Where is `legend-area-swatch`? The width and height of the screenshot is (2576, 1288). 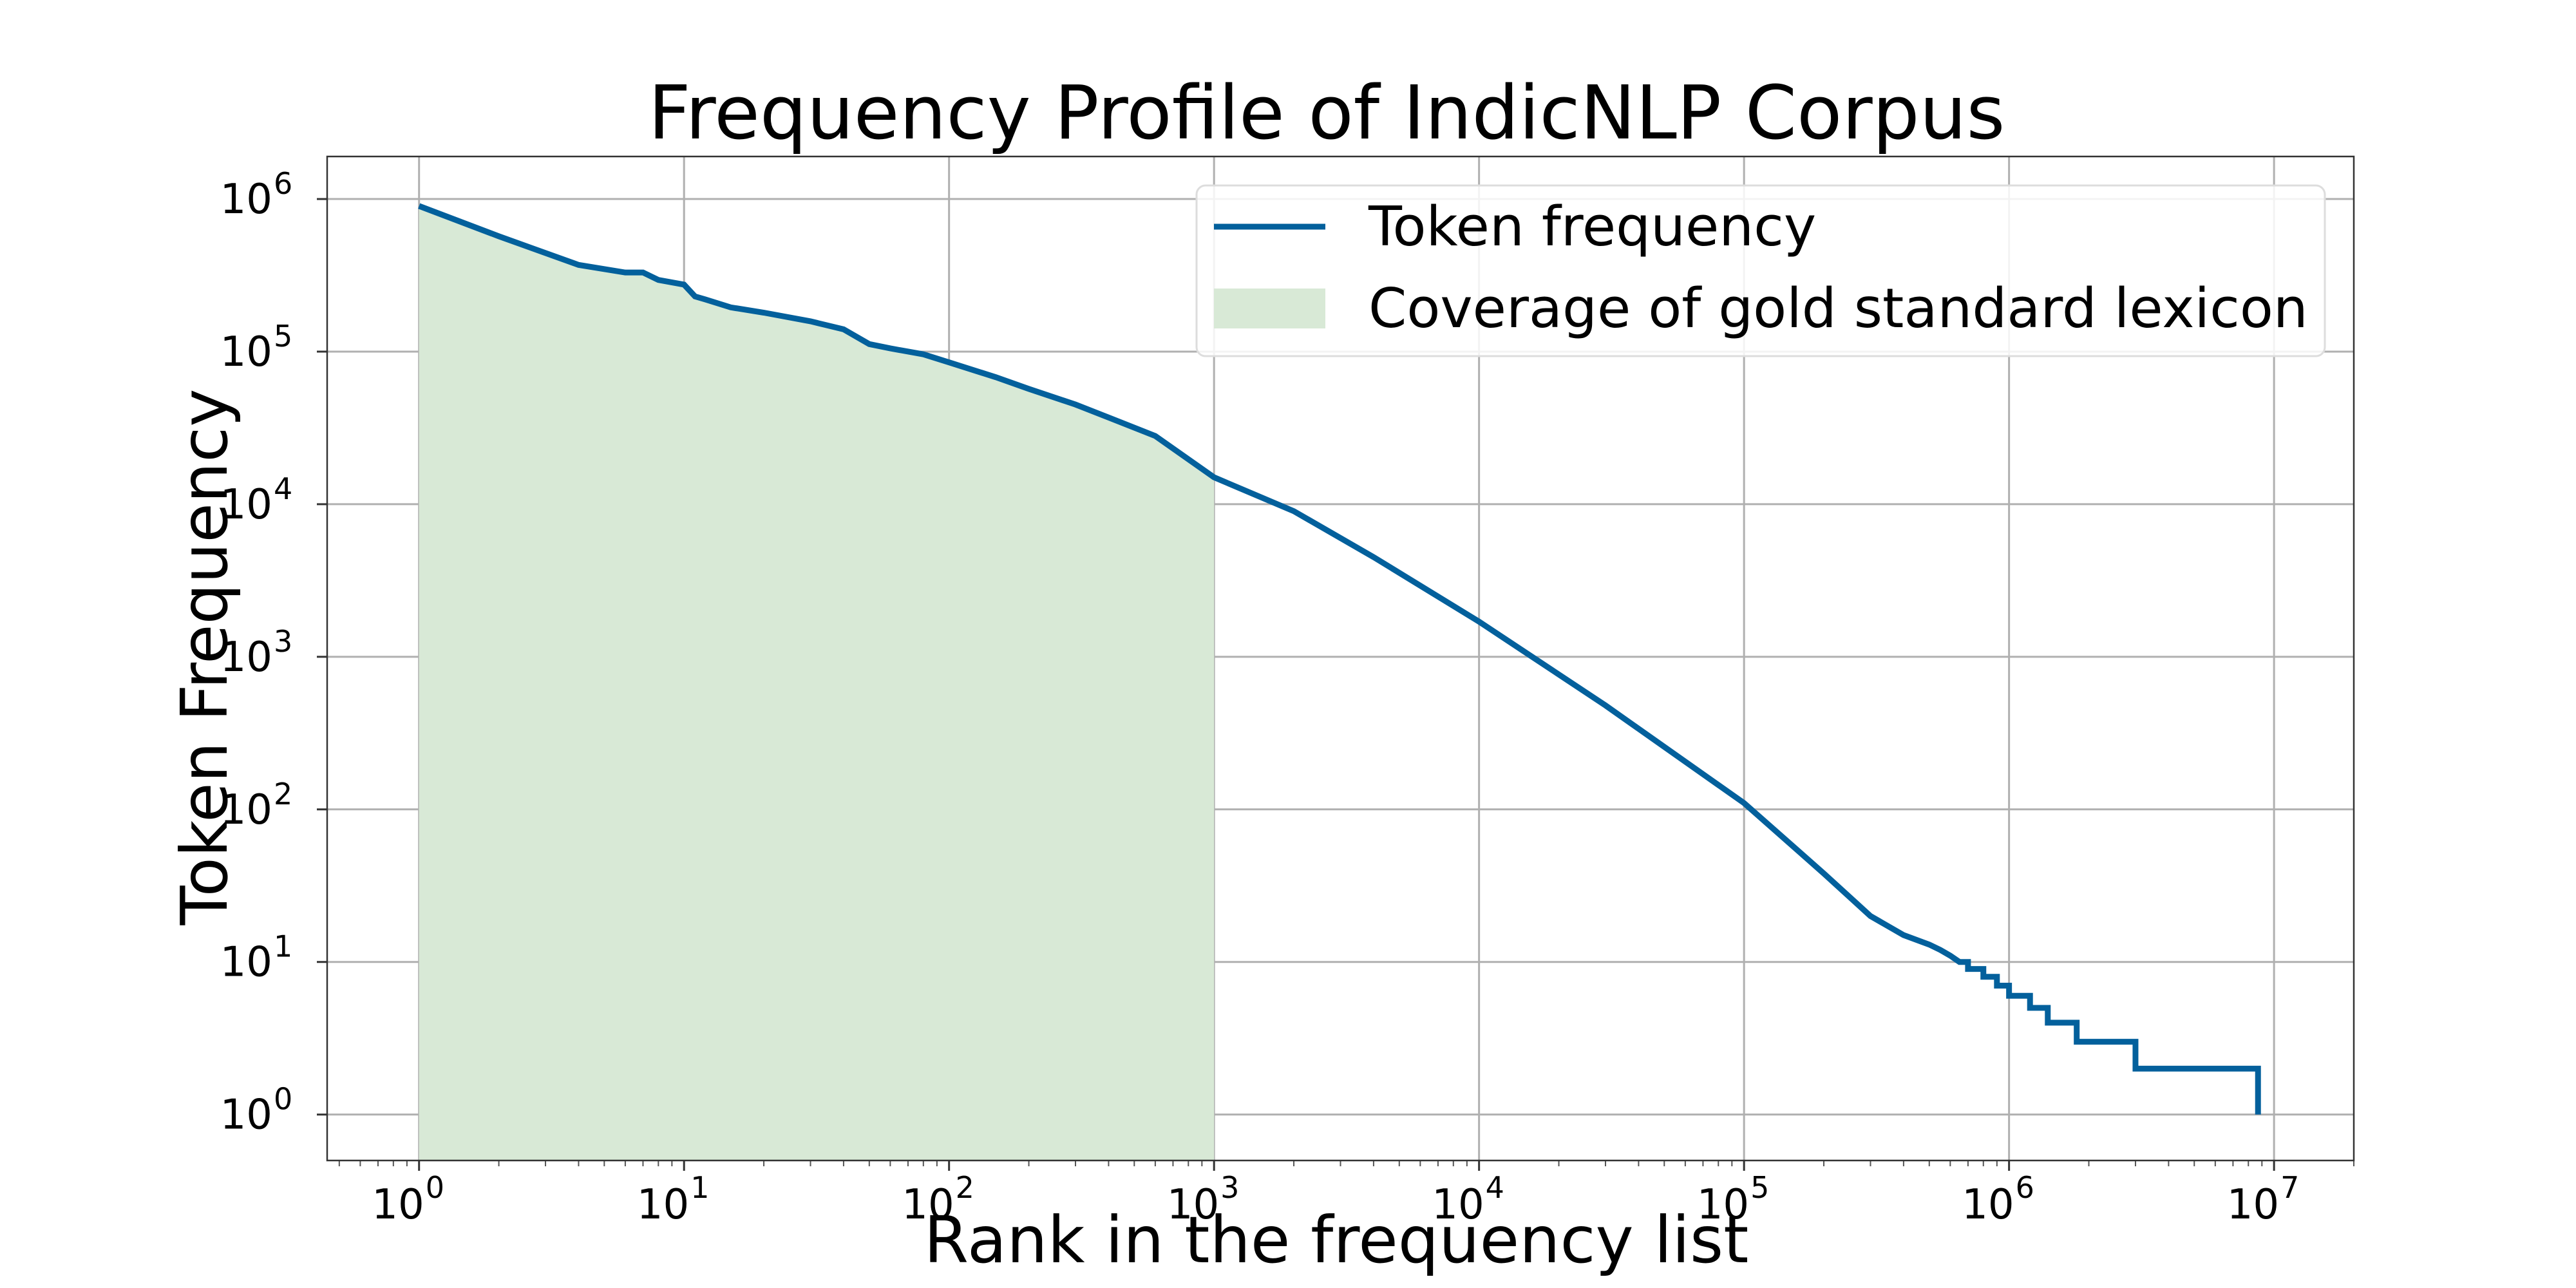 legend-area-swatch is located at coordinates (1269, 309).